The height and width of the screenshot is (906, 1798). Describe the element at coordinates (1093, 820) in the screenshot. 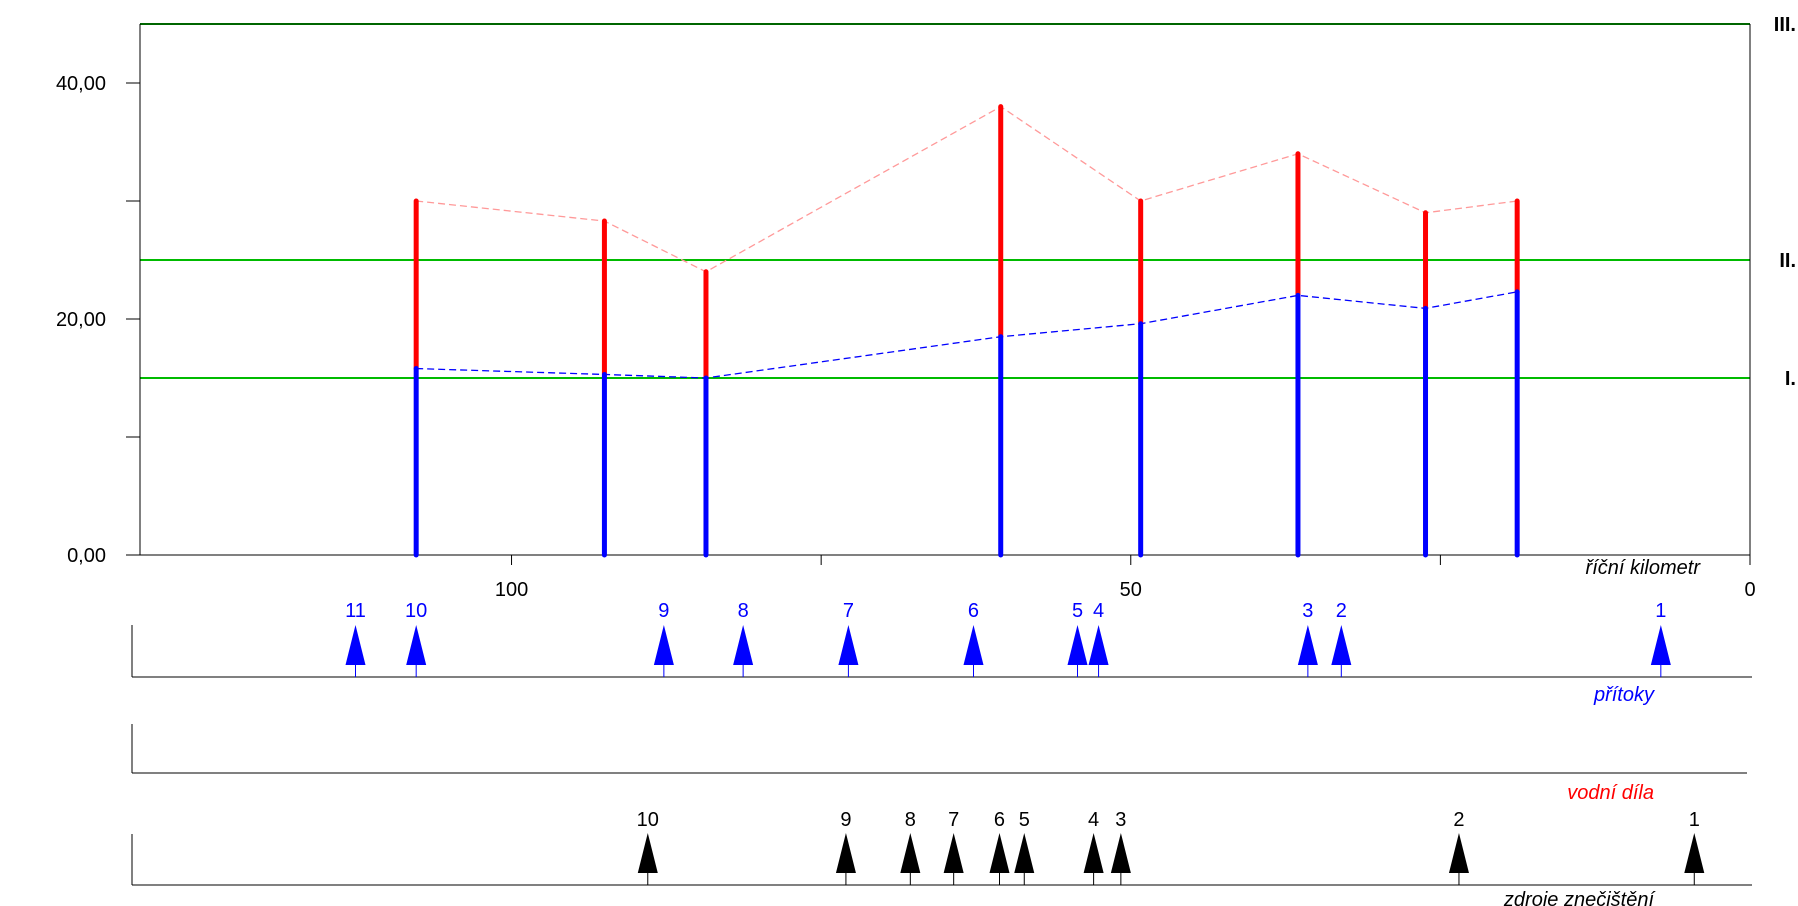

I see `pollution_sources-marker-label: 4` at that location.